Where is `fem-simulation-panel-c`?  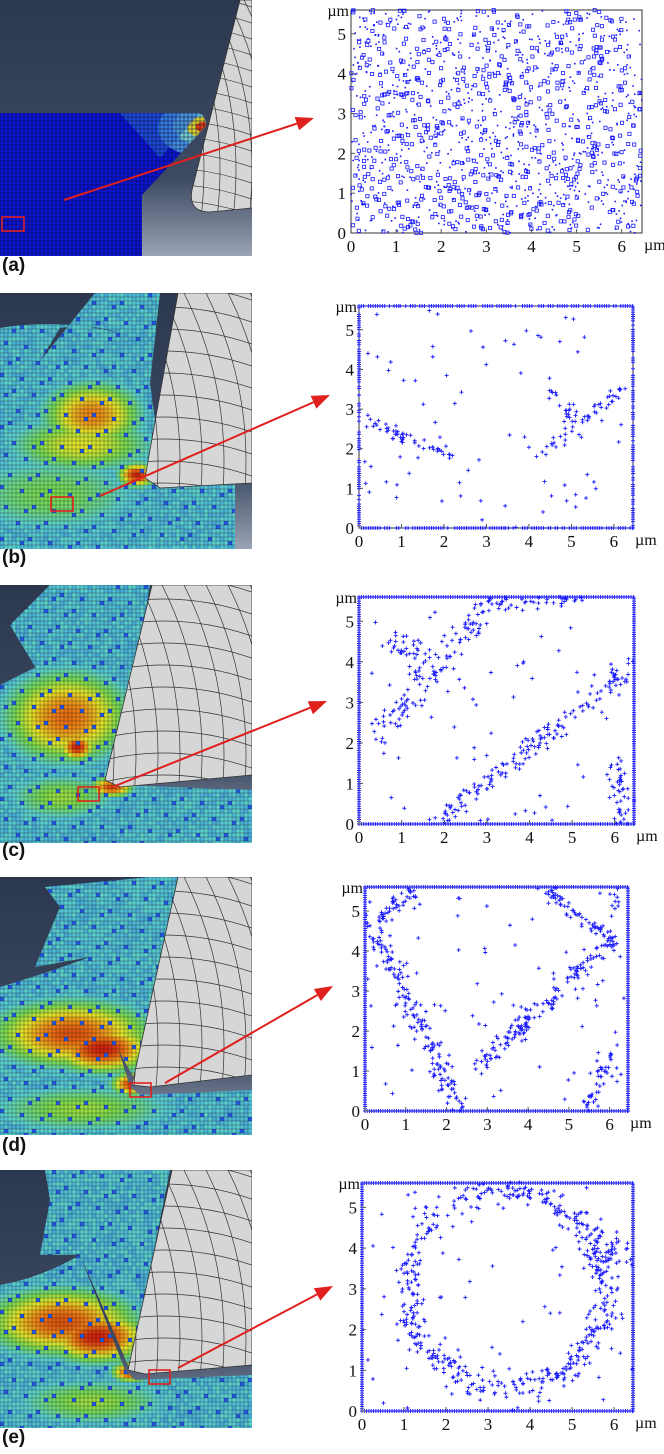
fem-simulation-panel-c is located at coordinates (126, 714).